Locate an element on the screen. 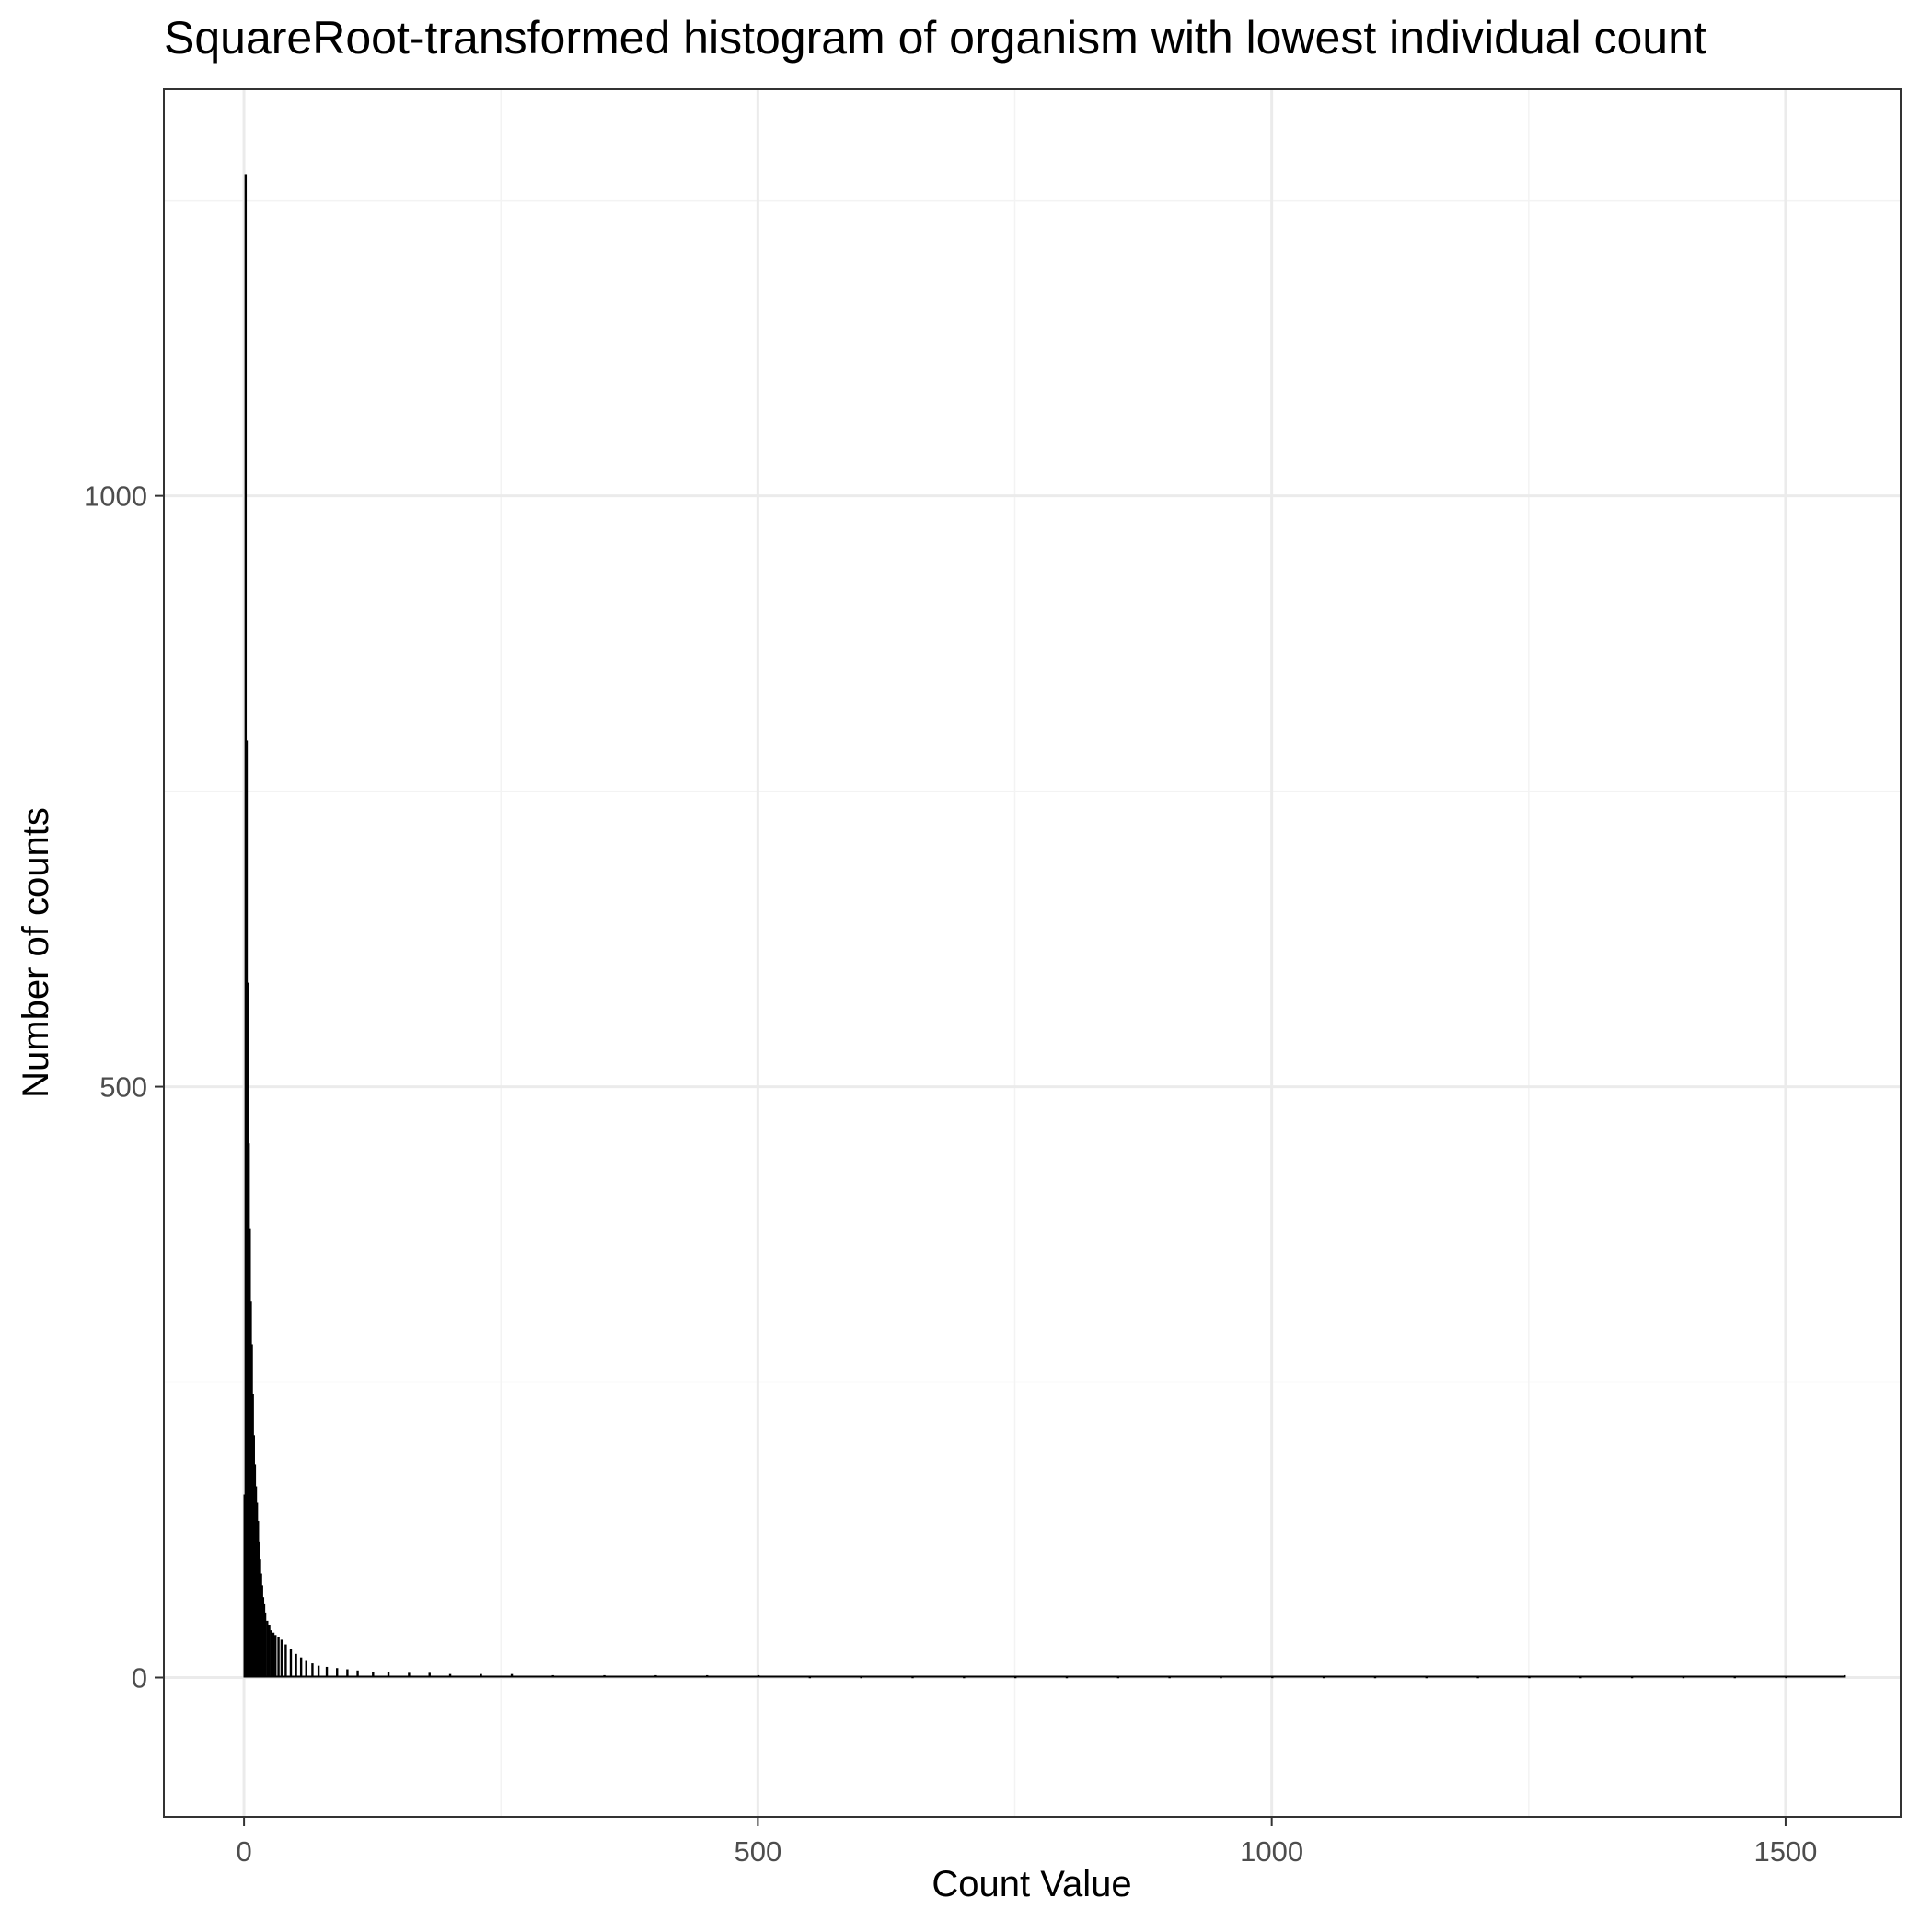 This screenshot has width=1932, height=1932. x-tick-label: 0 is located at coordinates (244, 1852).